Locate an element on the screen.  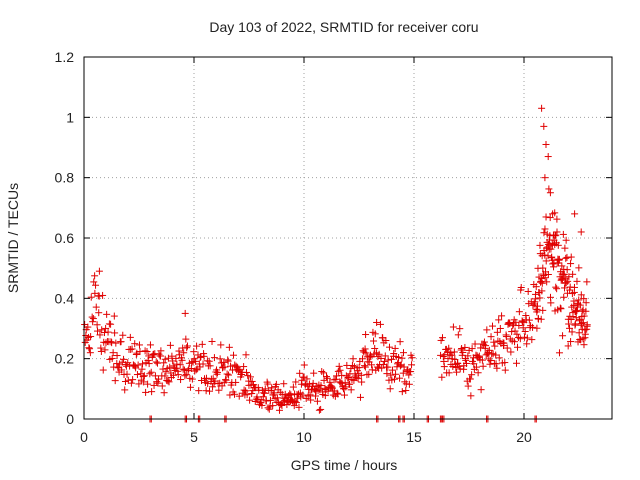
y-tick-label: 1 is located at coordinates (70, 117).